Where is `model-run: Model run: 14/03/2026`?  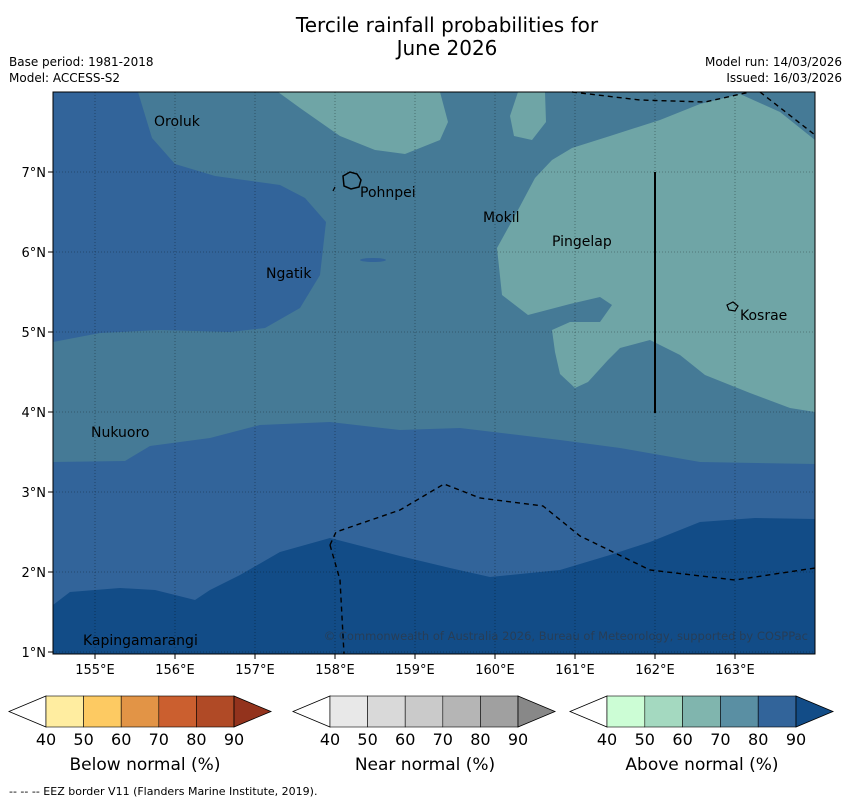
model-run: Model run: 14/03/2026 is located at coordinates (773, 62).